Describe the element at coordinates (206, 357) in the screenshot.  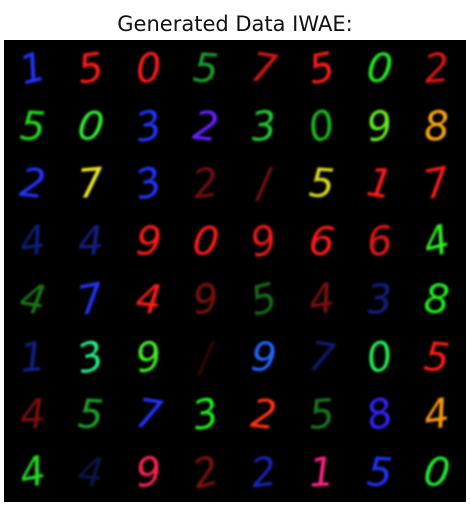
I see `generated-digit: /` at that location.